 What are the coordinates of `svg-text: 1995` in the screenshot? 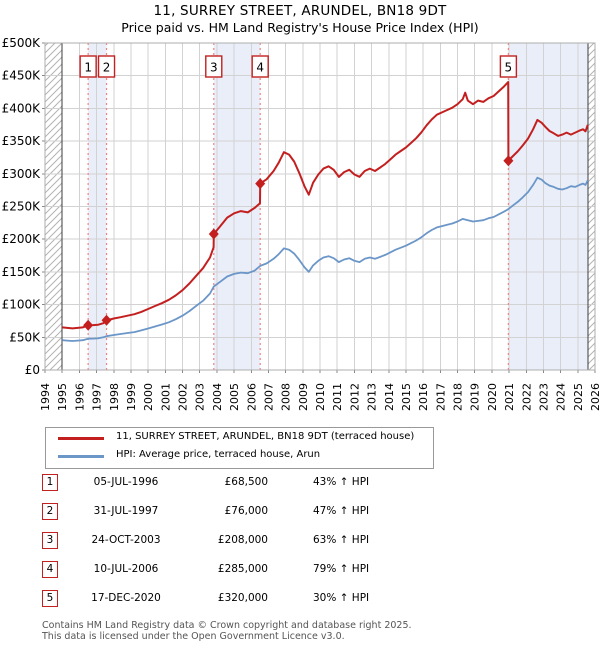 It's located at (62, 397).